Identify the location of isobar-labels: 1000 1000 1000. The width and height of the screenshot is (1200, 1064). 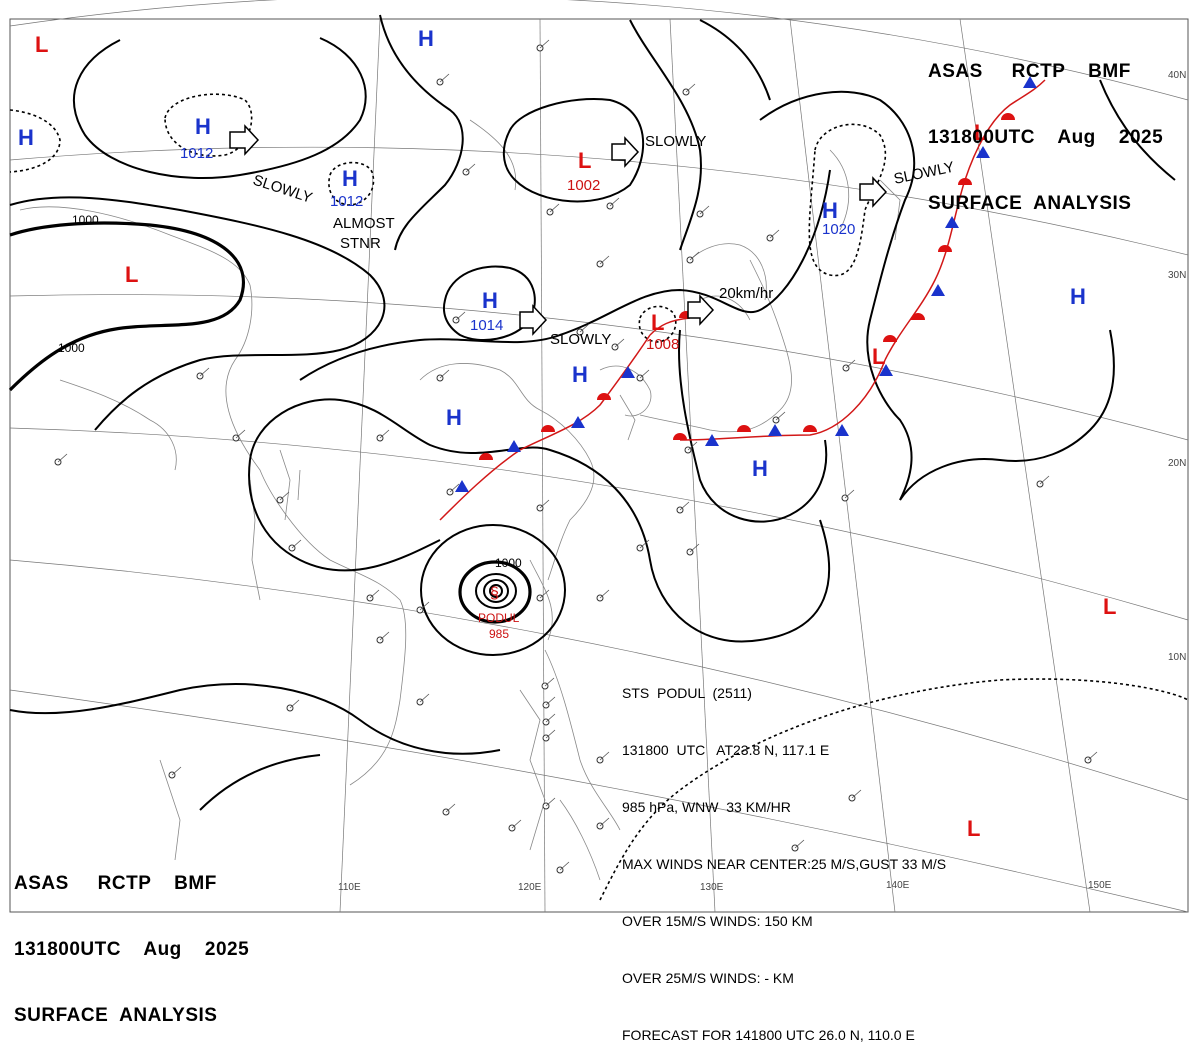
(290, 391).